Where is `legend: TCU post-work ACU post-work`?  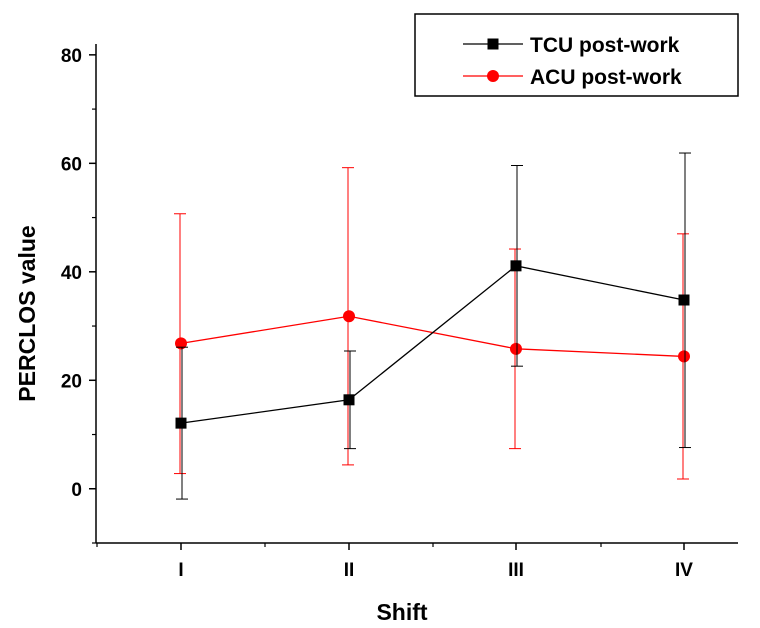 legend: TCU post-work ACU post-work is located at coordinates (576, 55).